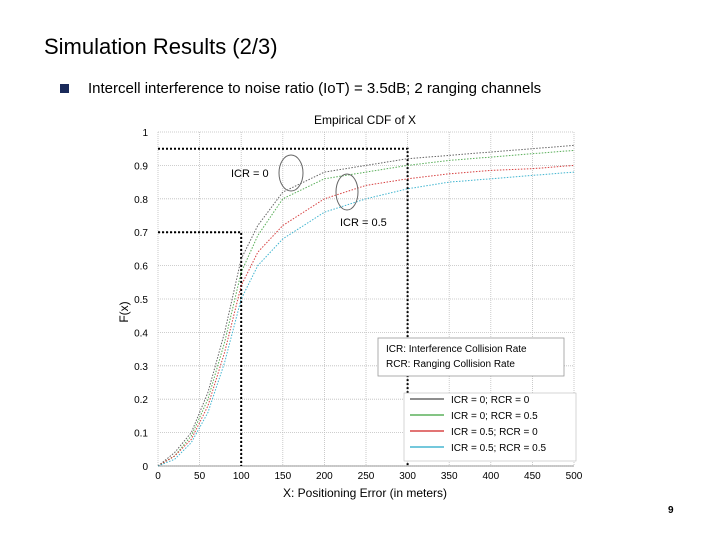 This screenshot has width=720, height=540. I want to click on y-tick-label: 0, so click(145, 467).